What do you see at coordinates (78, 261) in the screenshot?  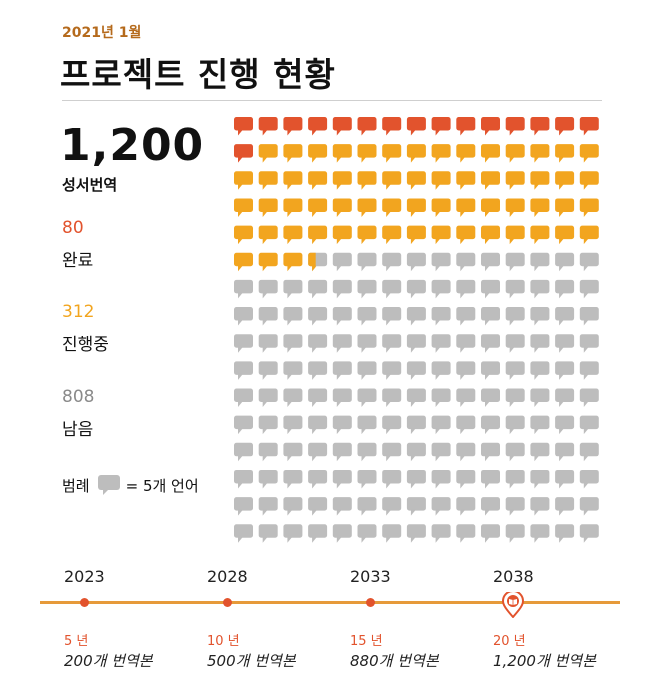 I see `completed-label: 완료` at bounding box center [78, 261].